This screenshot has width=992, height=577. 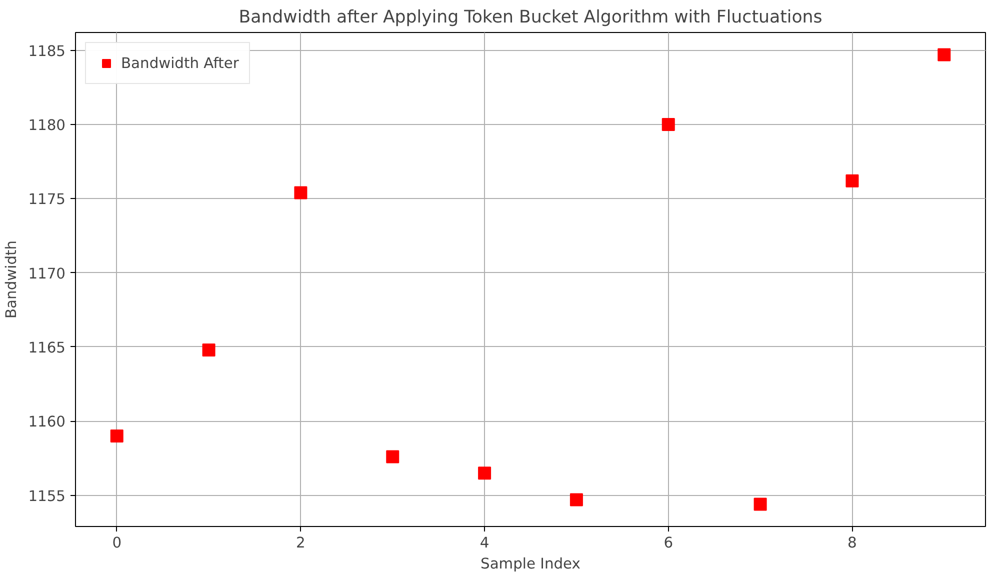 I want to click on x-tick-label: 6, so click(x=669, y=543).